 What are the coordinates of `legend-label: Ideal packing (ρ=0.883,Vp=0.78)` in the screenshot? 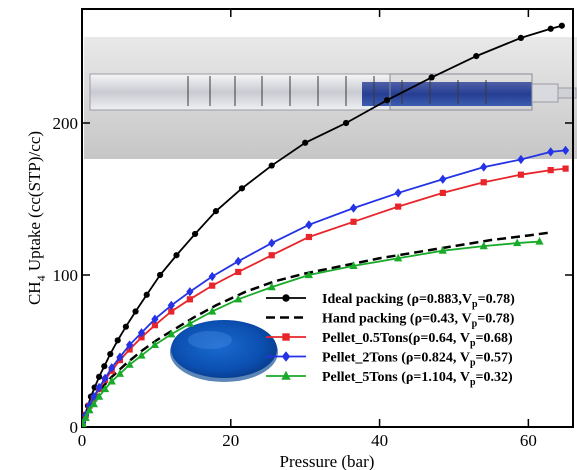 It's located at (418, 301).